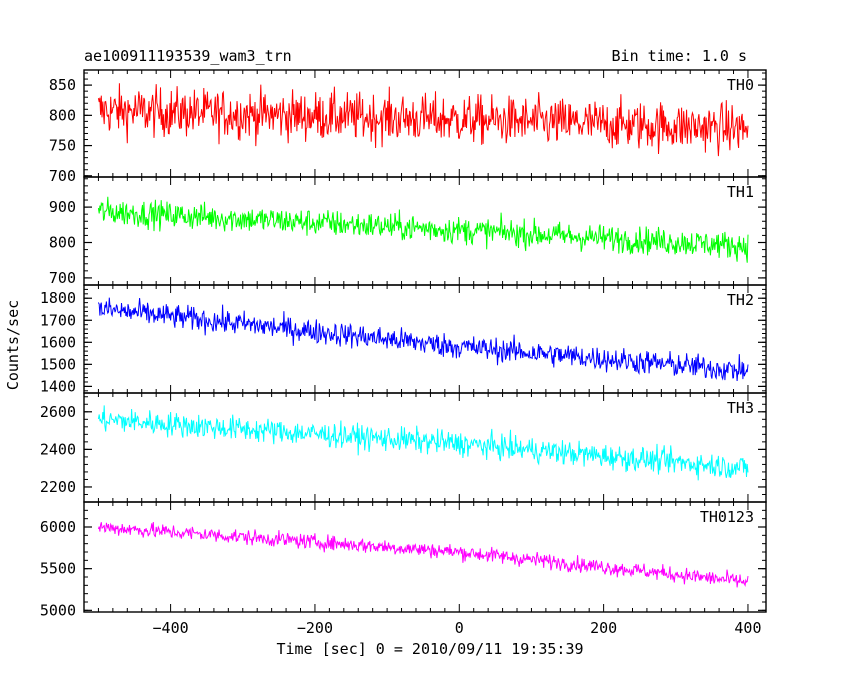 This screenshot has height=680, width=850. What do you see at coordinates (423, 443) in the screenshot?
I see `series-line-th3` at bounding box center [423, 443].